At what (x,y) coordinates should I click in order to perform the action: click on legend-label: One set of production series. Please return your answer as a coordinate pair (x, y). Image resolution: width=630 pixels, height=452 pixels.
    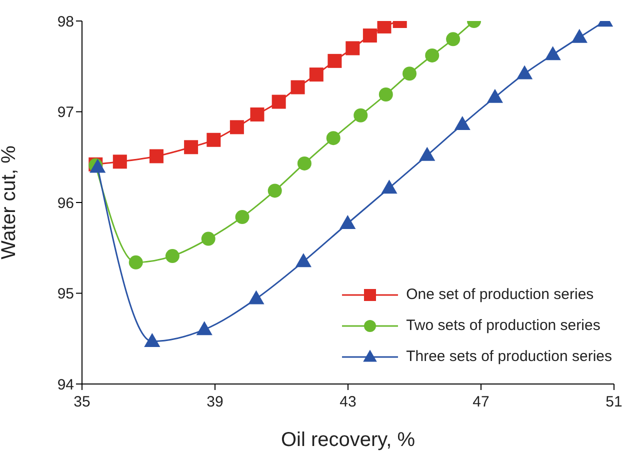
    Looking at the image, I should click on (500, 294).